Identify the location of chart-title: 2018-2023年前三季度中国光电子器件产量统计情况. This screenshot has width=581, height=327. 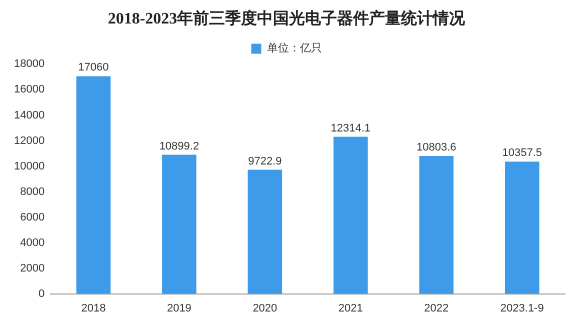
(287, 18).